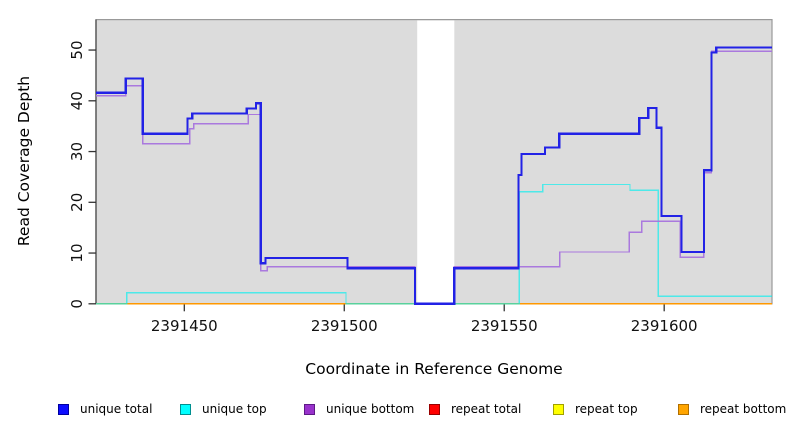  What do you see at coordinates (504, 326) in the screenshot?
I see `x-tick-label: 2391550` at bounding box center [504, 326].